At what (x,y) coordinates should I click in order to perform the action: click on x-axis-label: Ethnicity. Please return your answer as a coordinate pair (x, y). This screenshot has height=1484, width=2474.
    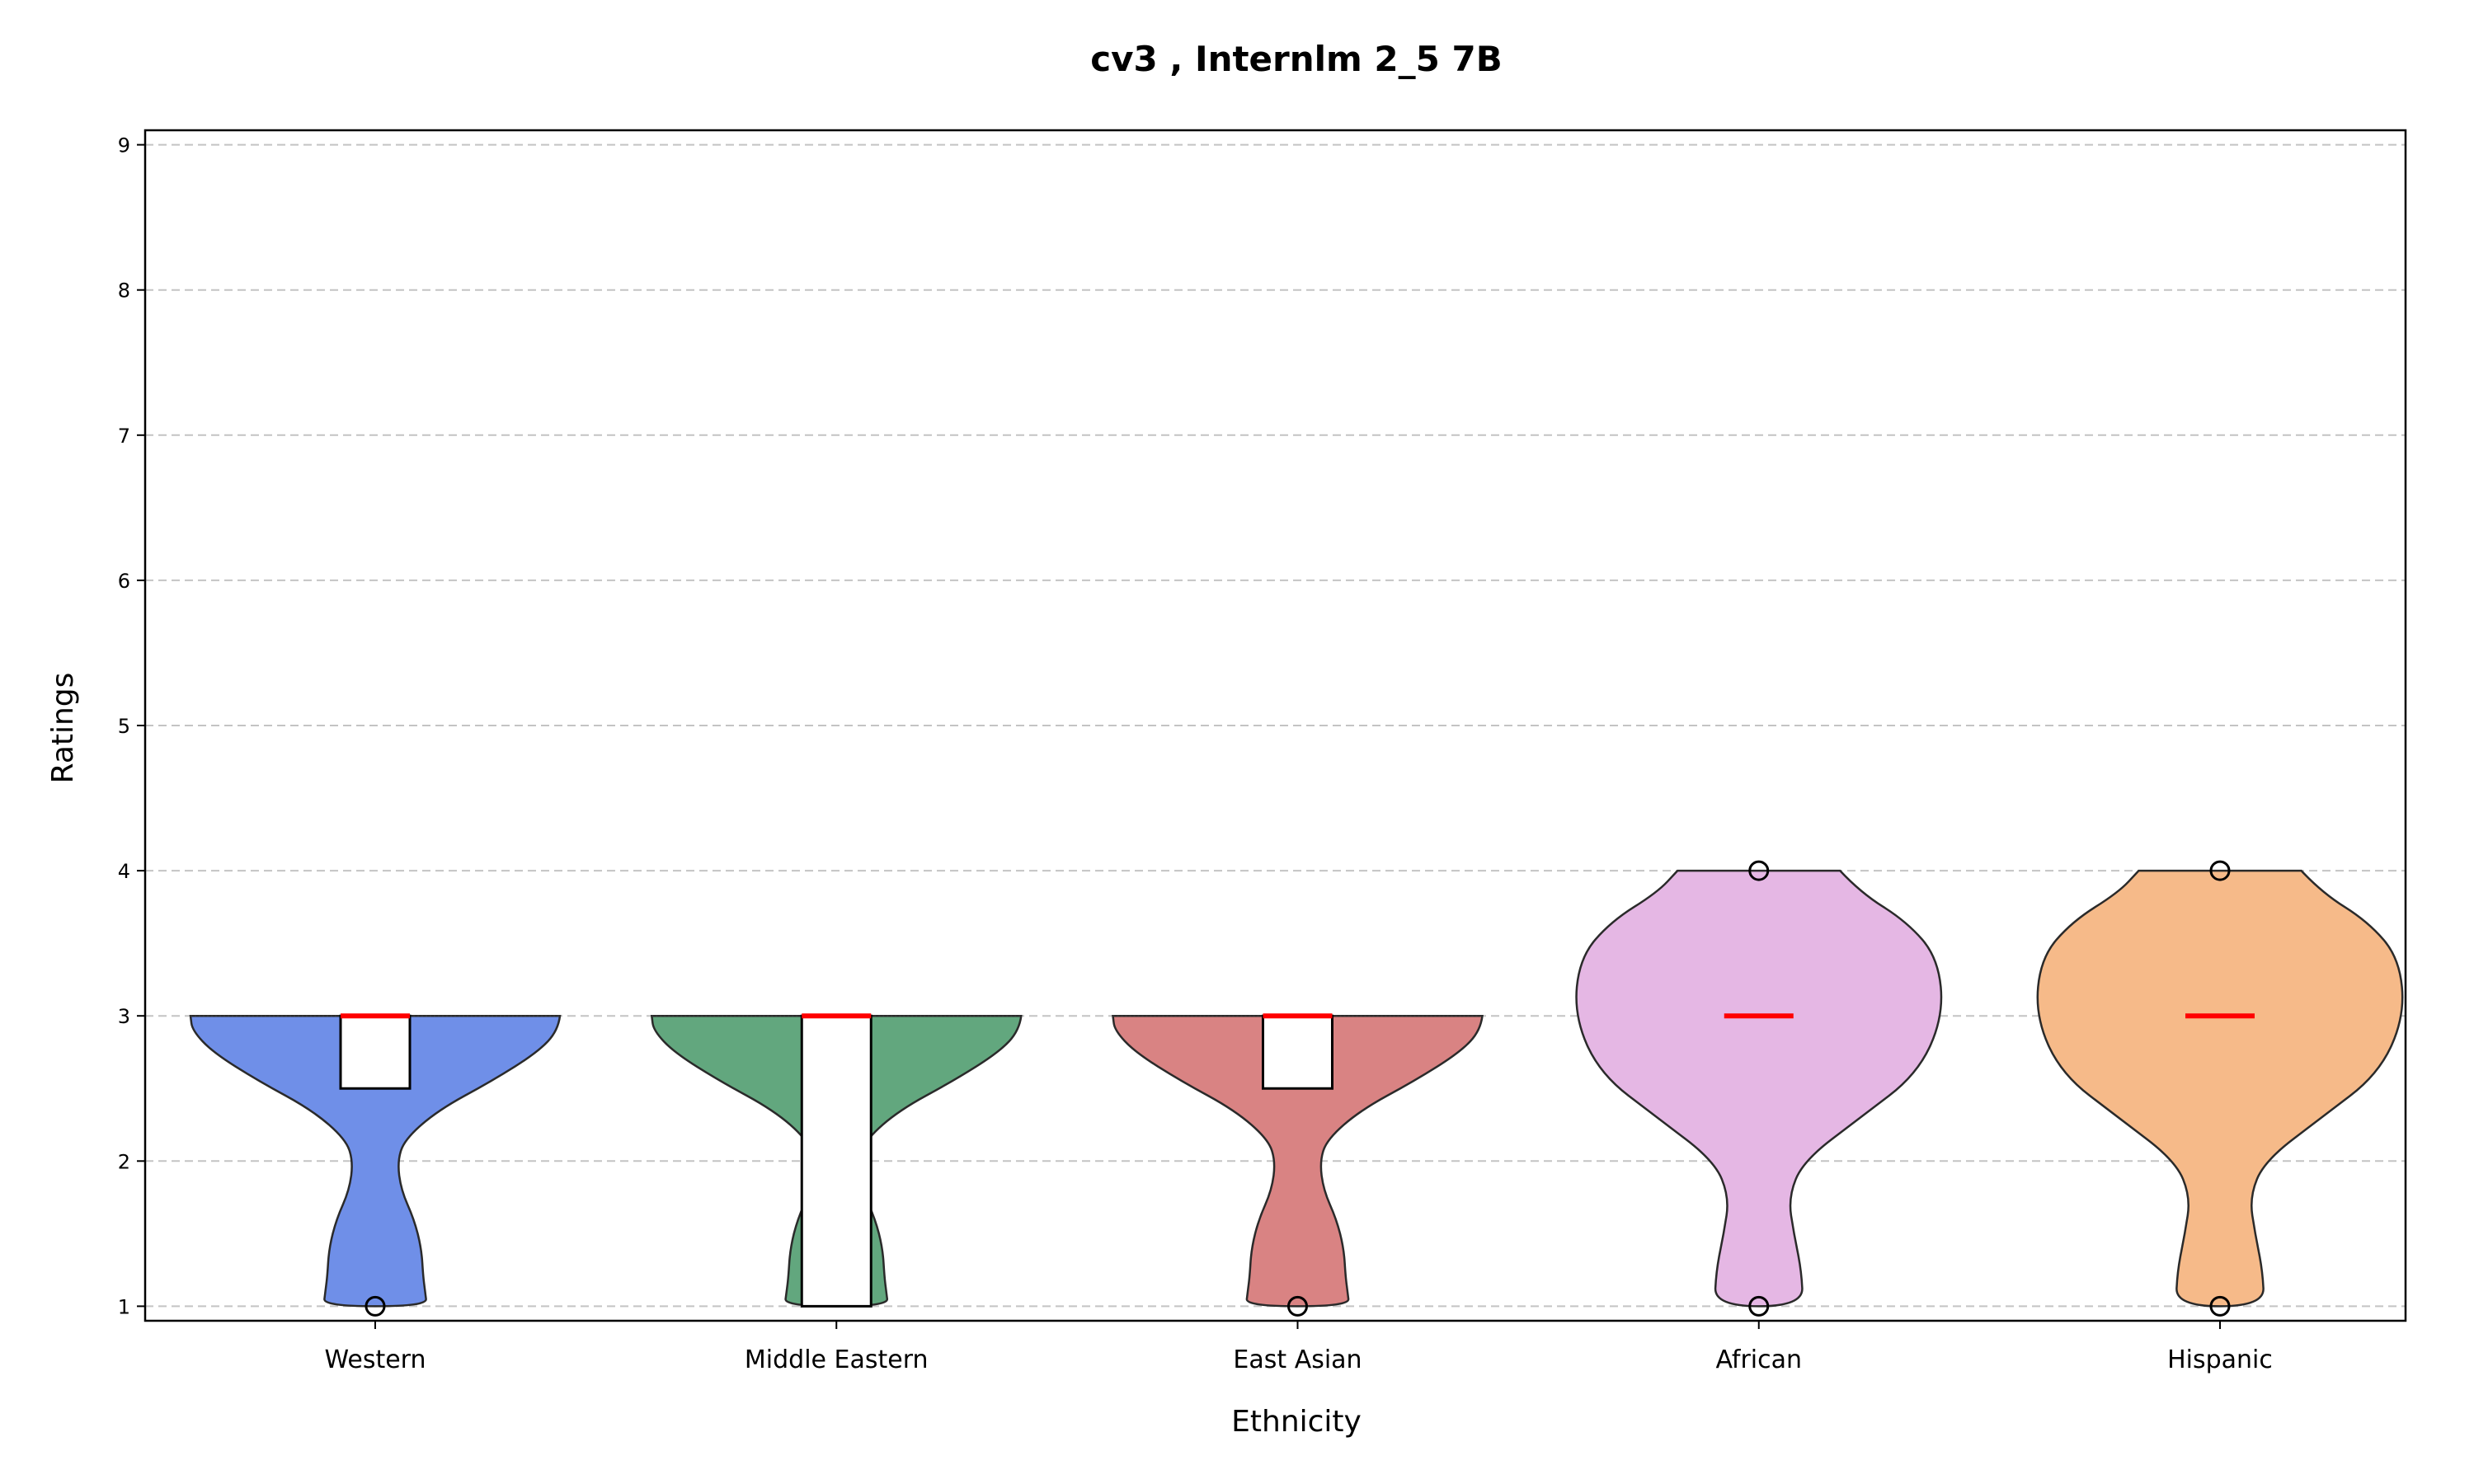
    Looking at the image, I should click on (1296, 1422).